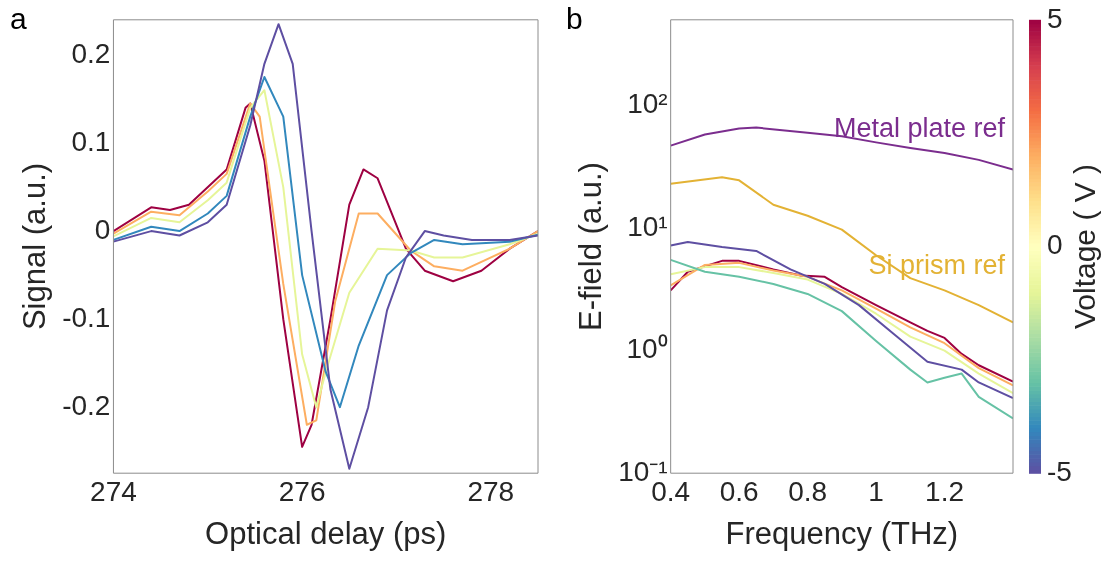 The width and height of the screenshot is (1113, 562). Describe the element at coordinates (491, 491) in the screenshot. I see `x-tick-label: 278` at that location.